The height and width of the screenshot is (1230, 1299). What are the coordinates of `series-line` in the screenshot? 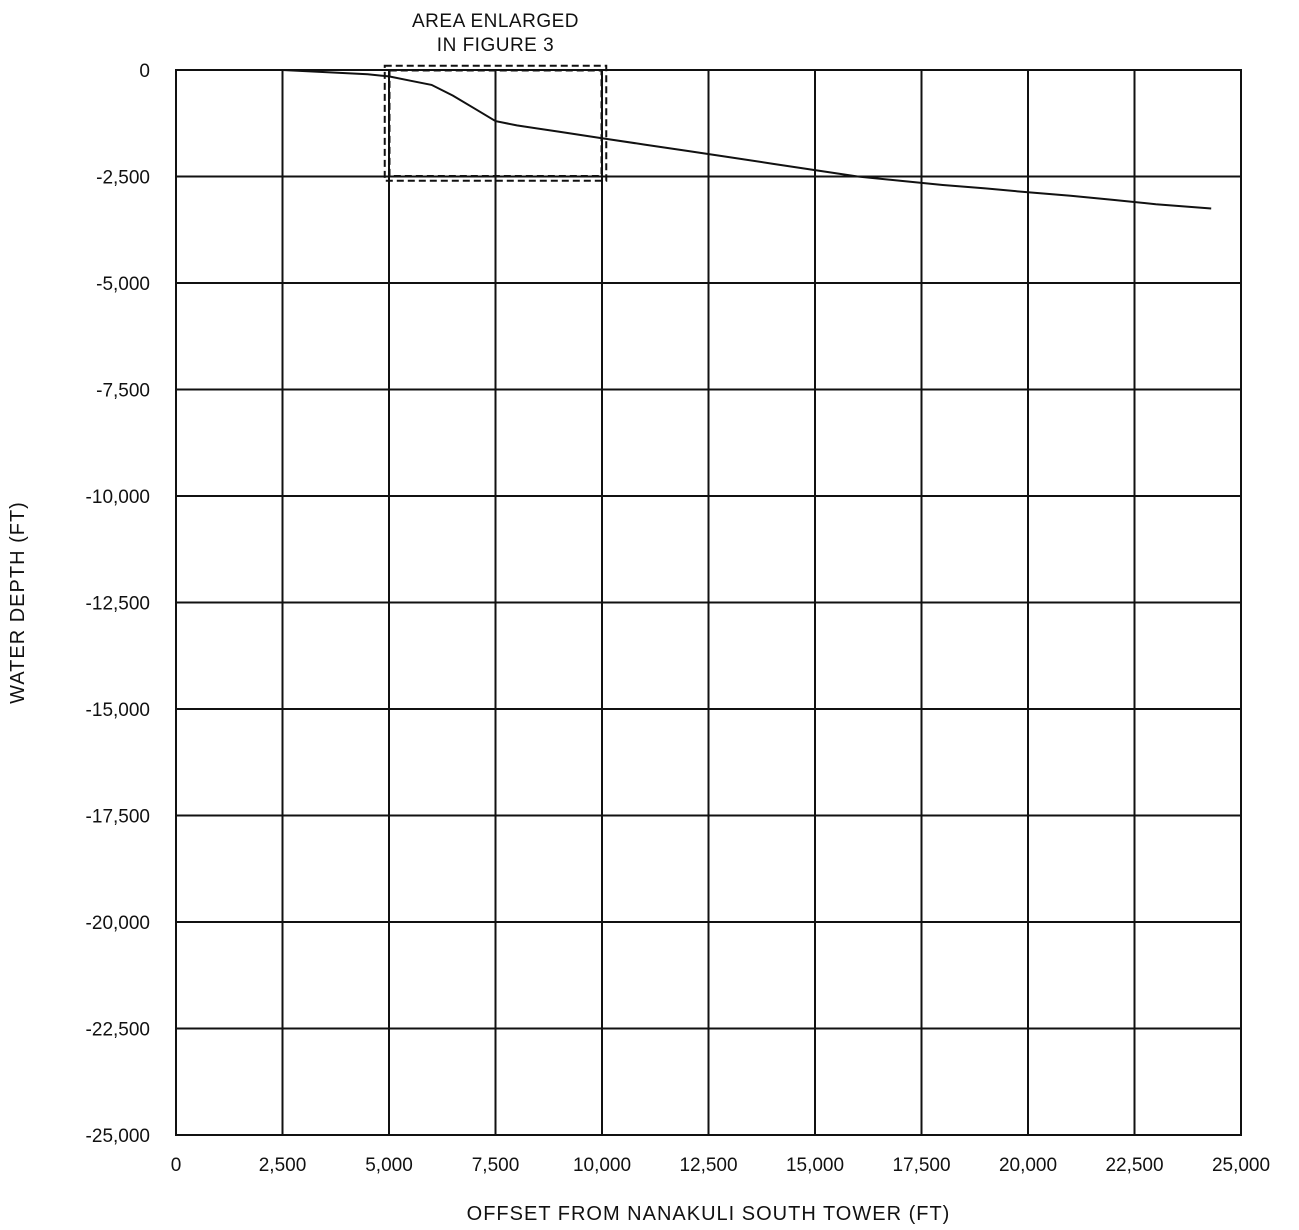 It's located at (747, 139).